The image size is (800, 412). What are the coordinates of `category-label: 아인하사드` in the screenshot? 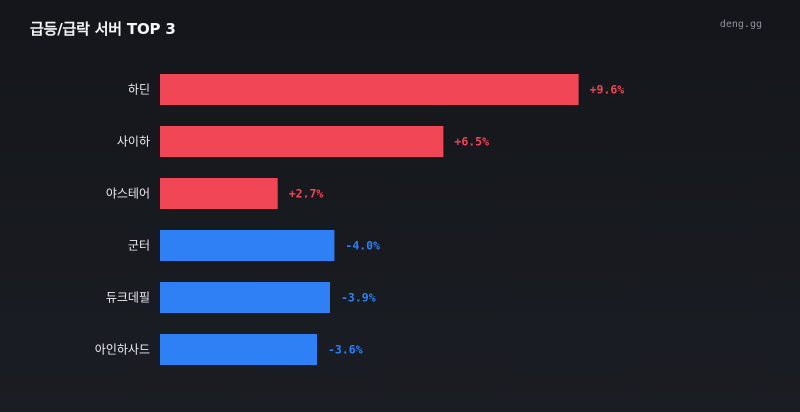 It's located at (122, 350).